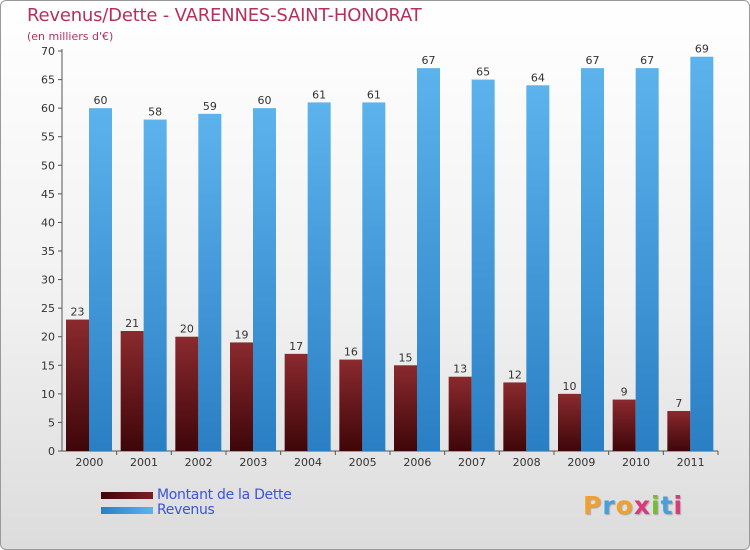 The image size is (750, 550). Describe the element at coordinates (253, 462) in the screenshot. I see `x-tick-label: 2003` at that location.